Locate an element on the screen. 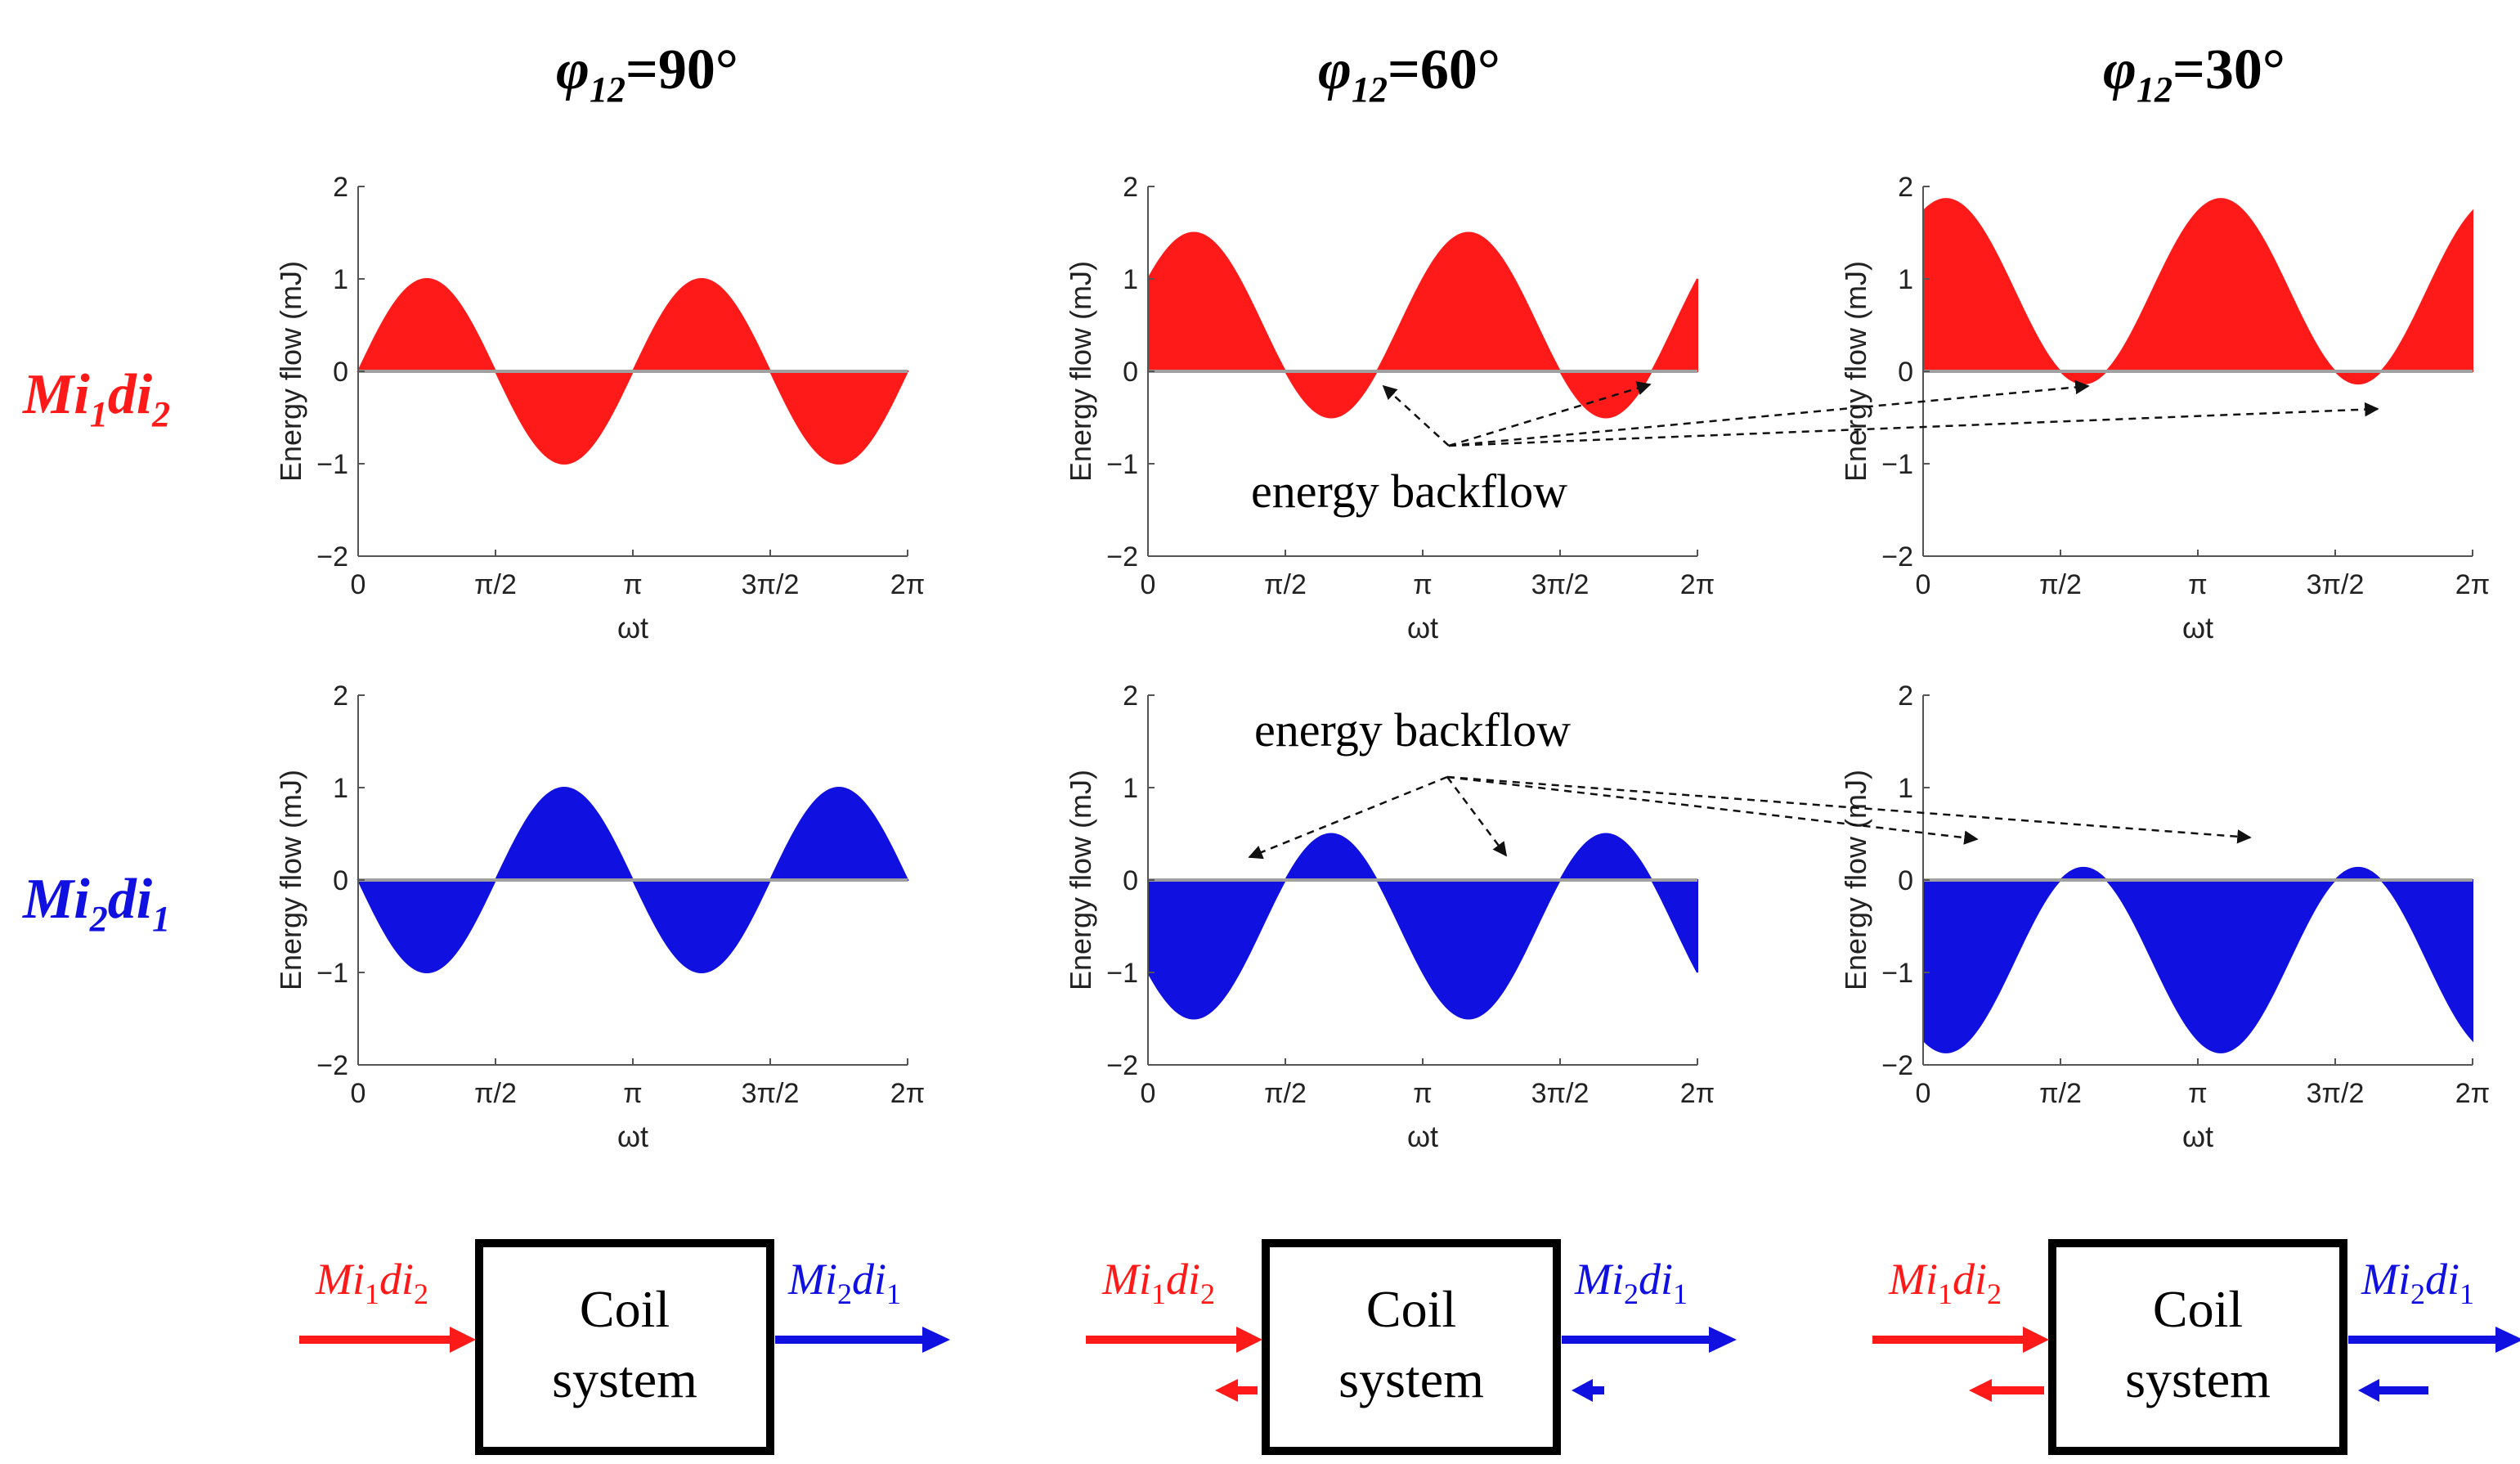  coil-label-line1: Coil is located at coordinates (625, 1309).